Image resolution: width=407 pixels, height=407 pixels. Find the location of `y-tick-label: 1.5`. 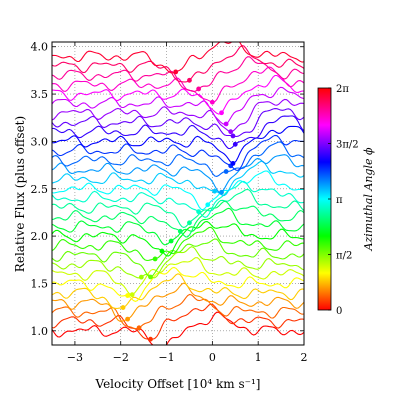

y-tick-label: 1.5 is located at coordinates (40, 283).